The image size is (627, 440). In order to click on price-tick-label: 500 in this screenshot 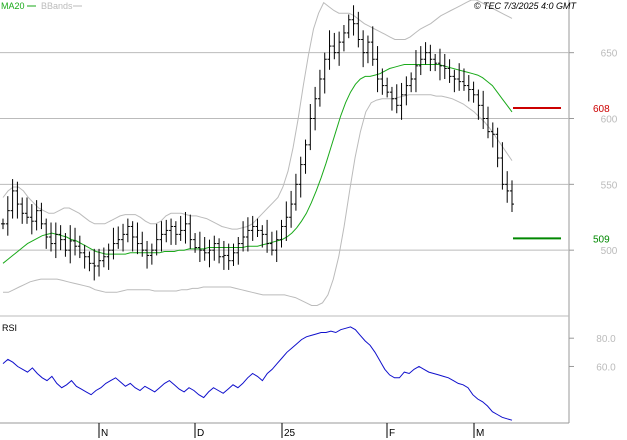, I will do `click(609, 251)`.